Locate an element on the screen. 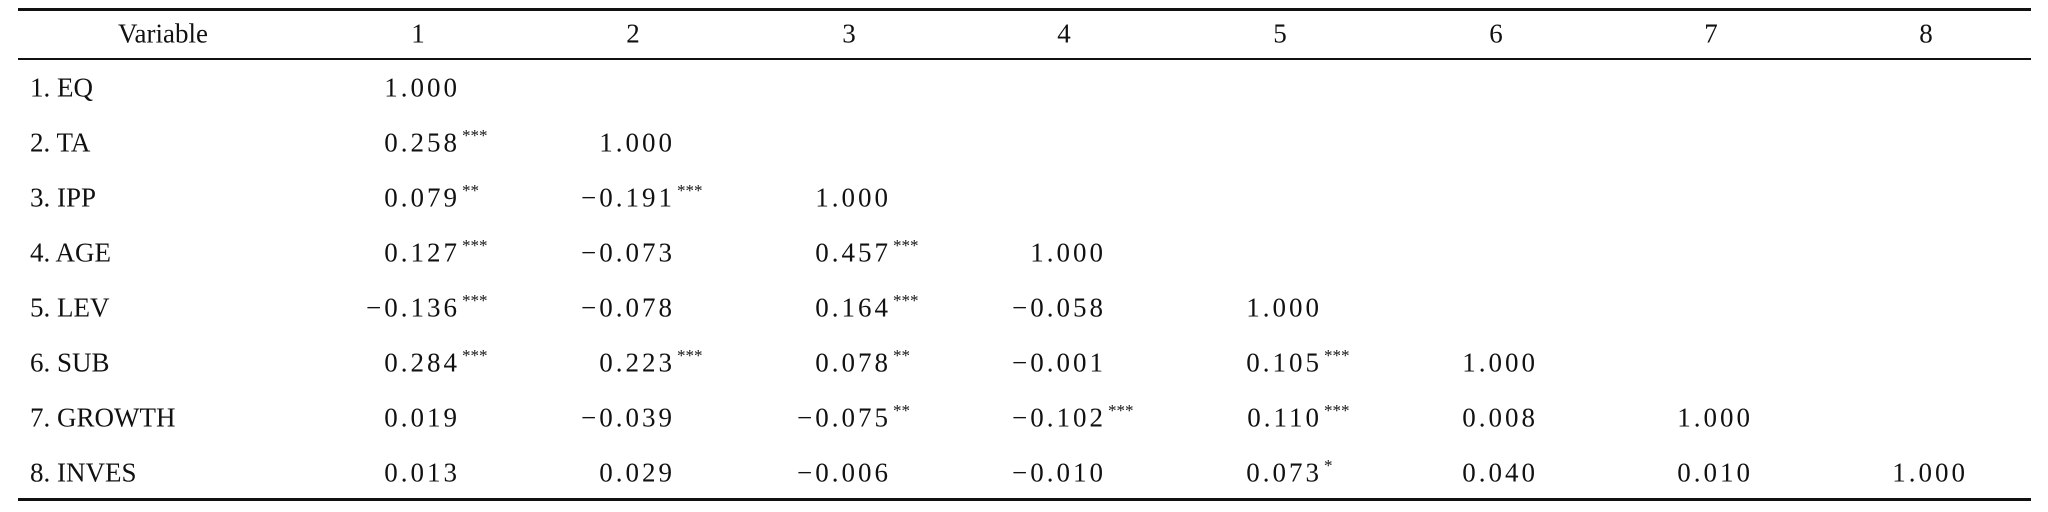 This screenshot has width=2048, height=512. cell-value: −0.075 is located at coordinates (844, 417).